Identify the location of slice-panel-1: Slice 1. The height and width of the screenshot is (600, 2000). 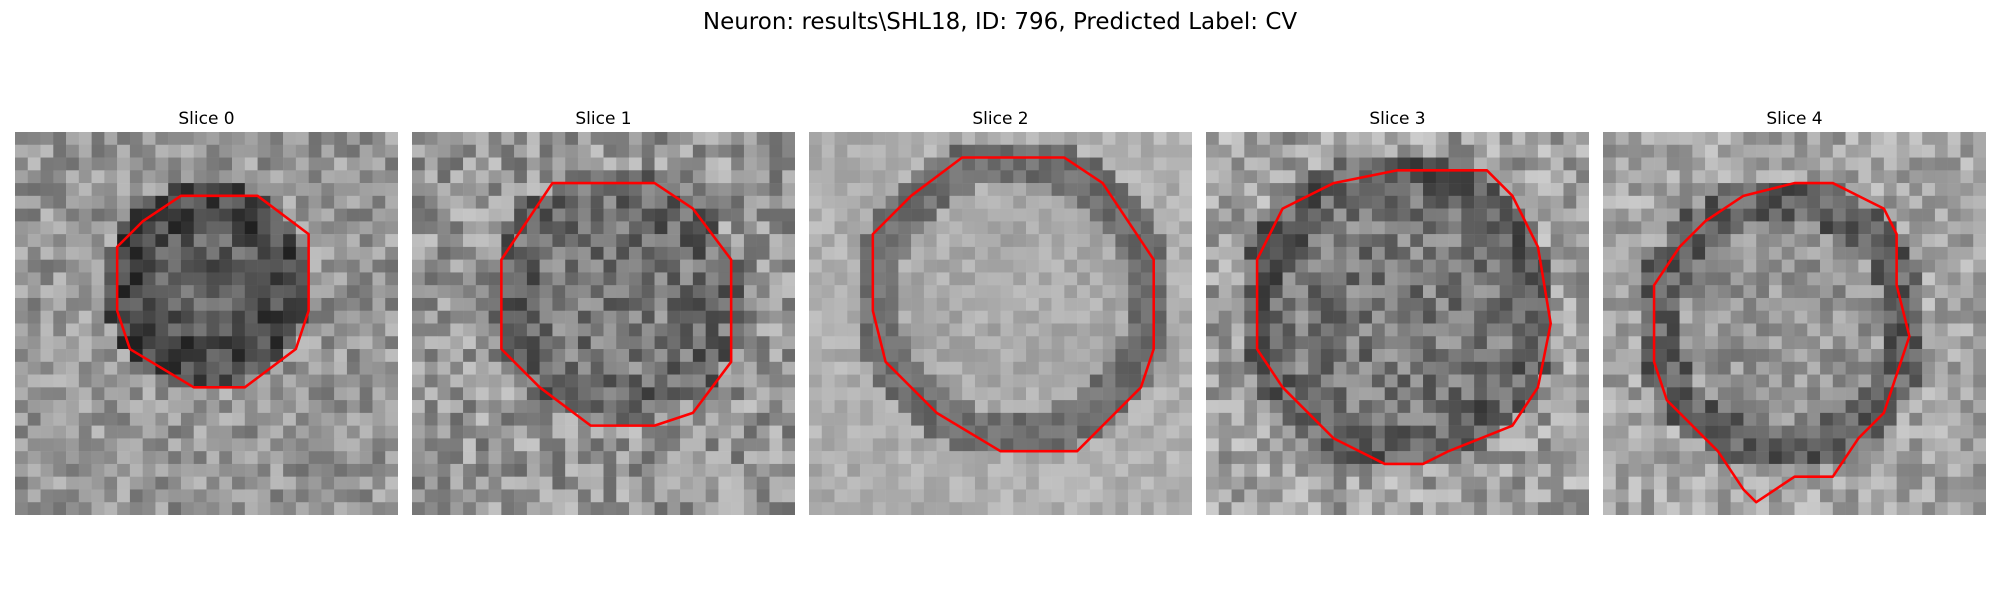
(603, 311).